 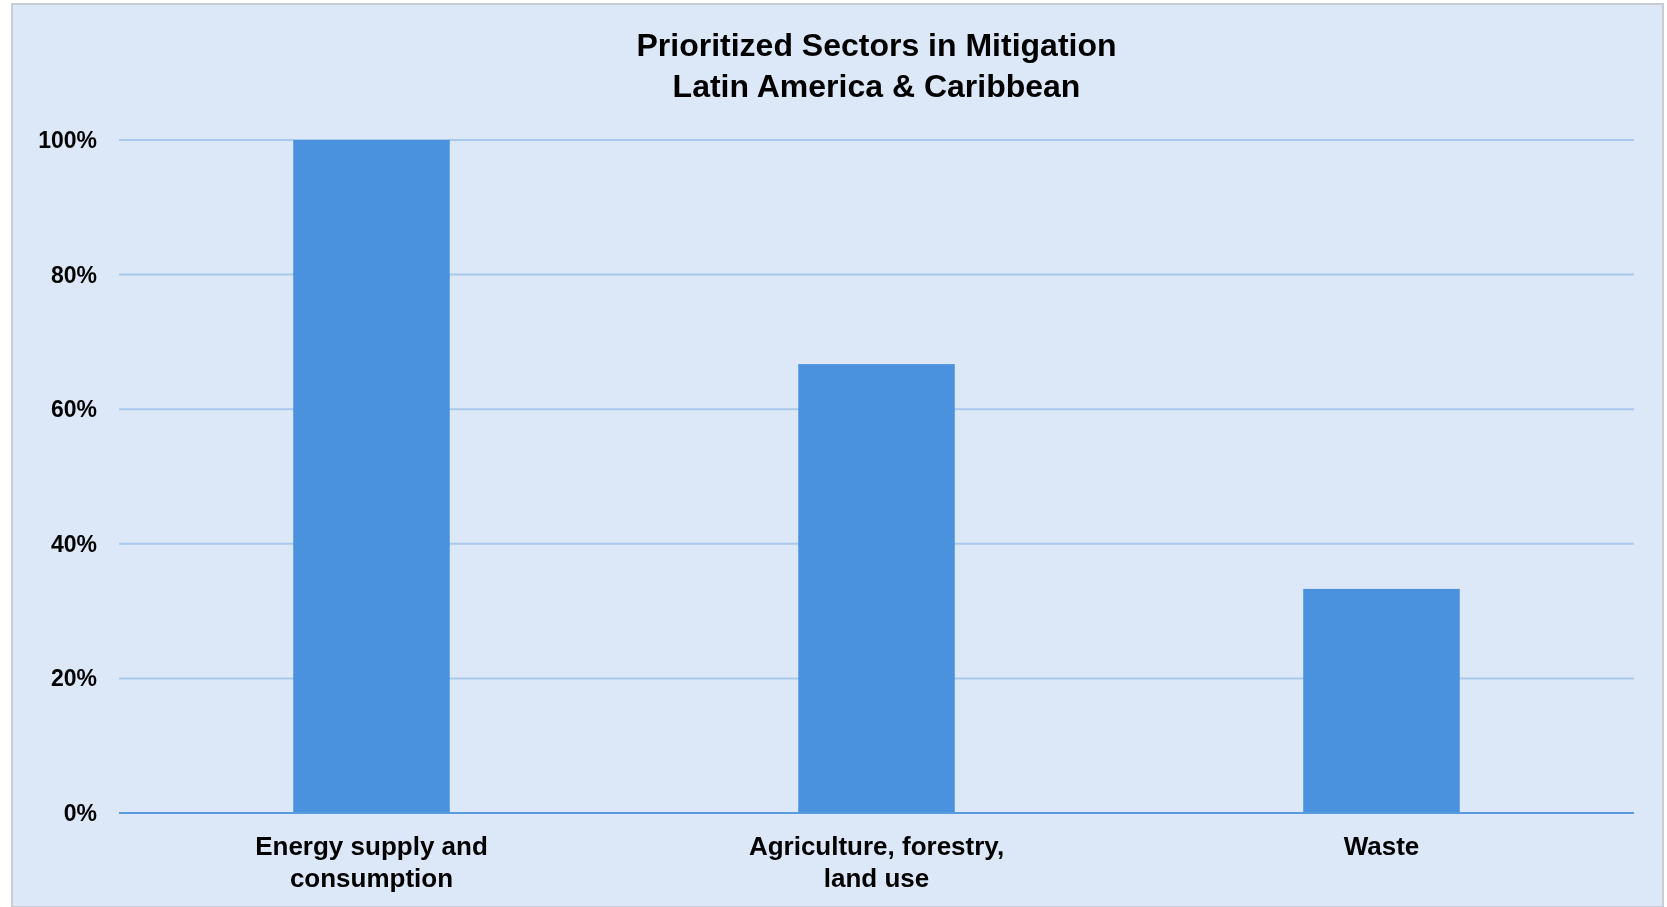 What do you see at coordinates (67, 140) in the screenshot?
I see `y-tick-label: 100%` at bounding box center [67, 140].